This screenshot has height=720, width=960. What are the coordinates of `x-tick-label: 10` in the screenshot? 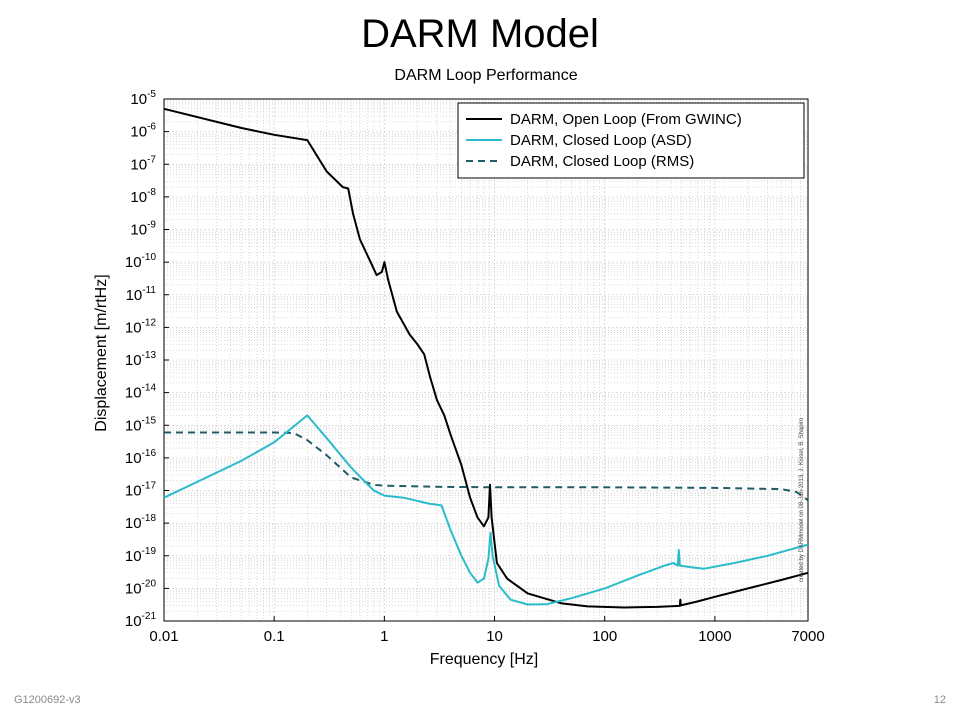 It's located at (494, 636).